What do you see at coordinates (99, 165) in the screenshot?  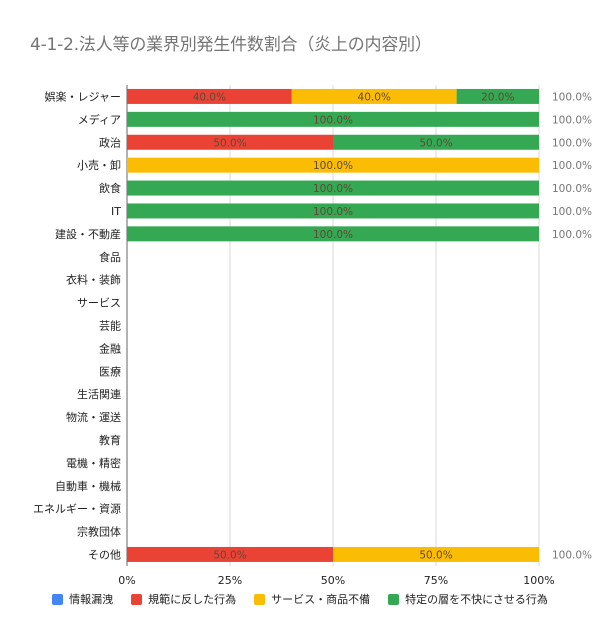 I see `y-tick-label: 小売・卸` at bounding box center [99, 165].